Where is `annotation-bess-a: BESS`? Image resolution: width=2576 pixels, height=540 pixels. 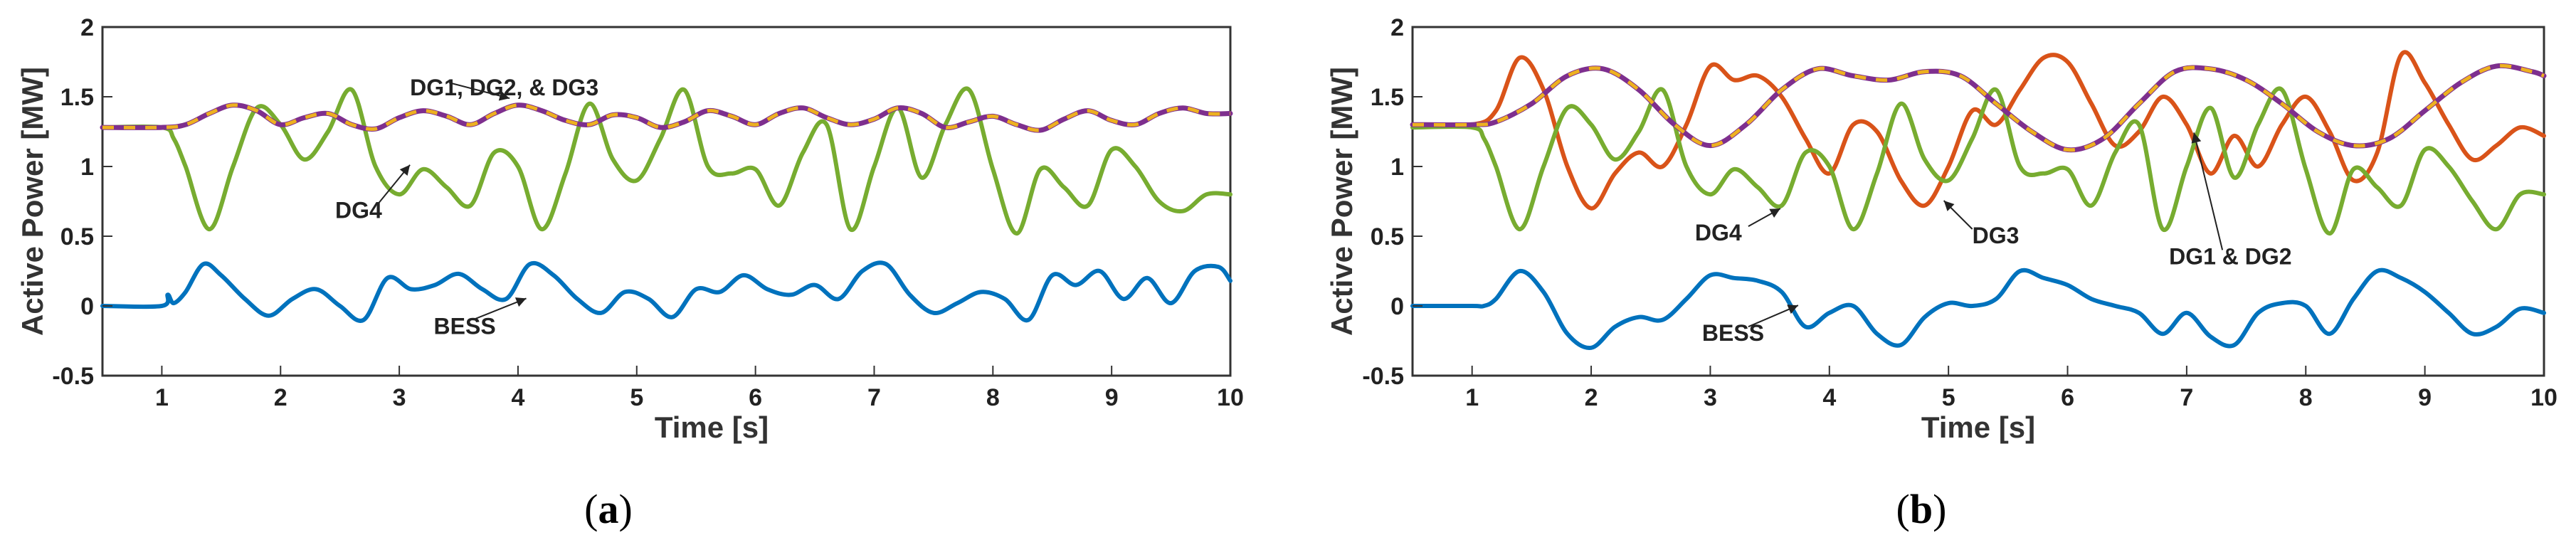
annotation-bess-a: BESS is located at coordinates (465, 326).